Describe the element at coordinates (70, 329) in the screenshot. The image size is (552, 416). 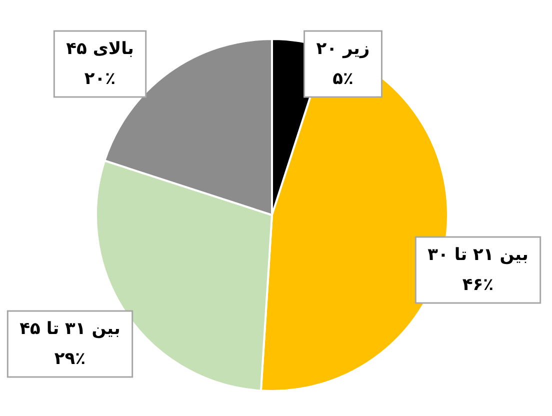
I see `slice-label: بین ۳۱ تا ۴۵` at that location.